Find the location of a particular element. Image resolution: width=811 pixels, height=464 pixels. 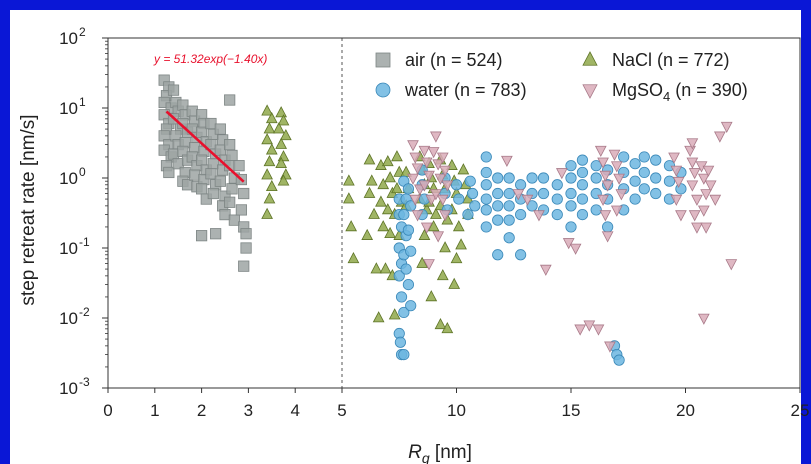

legend-marker is located at coordinates (590, 58).